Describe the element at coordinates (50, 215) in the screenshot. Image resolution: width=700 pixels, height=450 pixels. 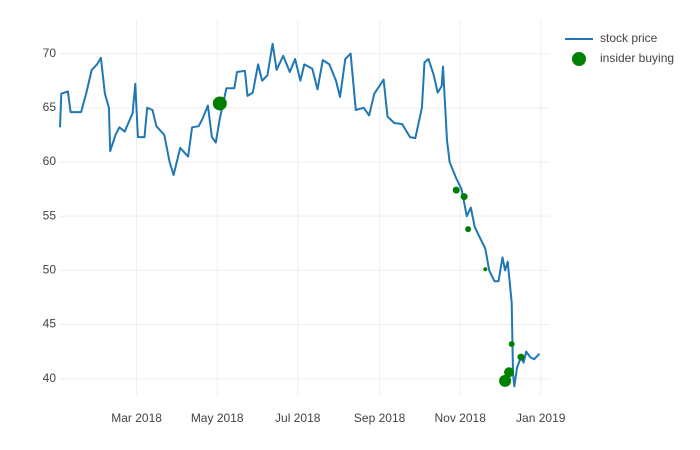
I see `y-tick-label: 55` at that location.